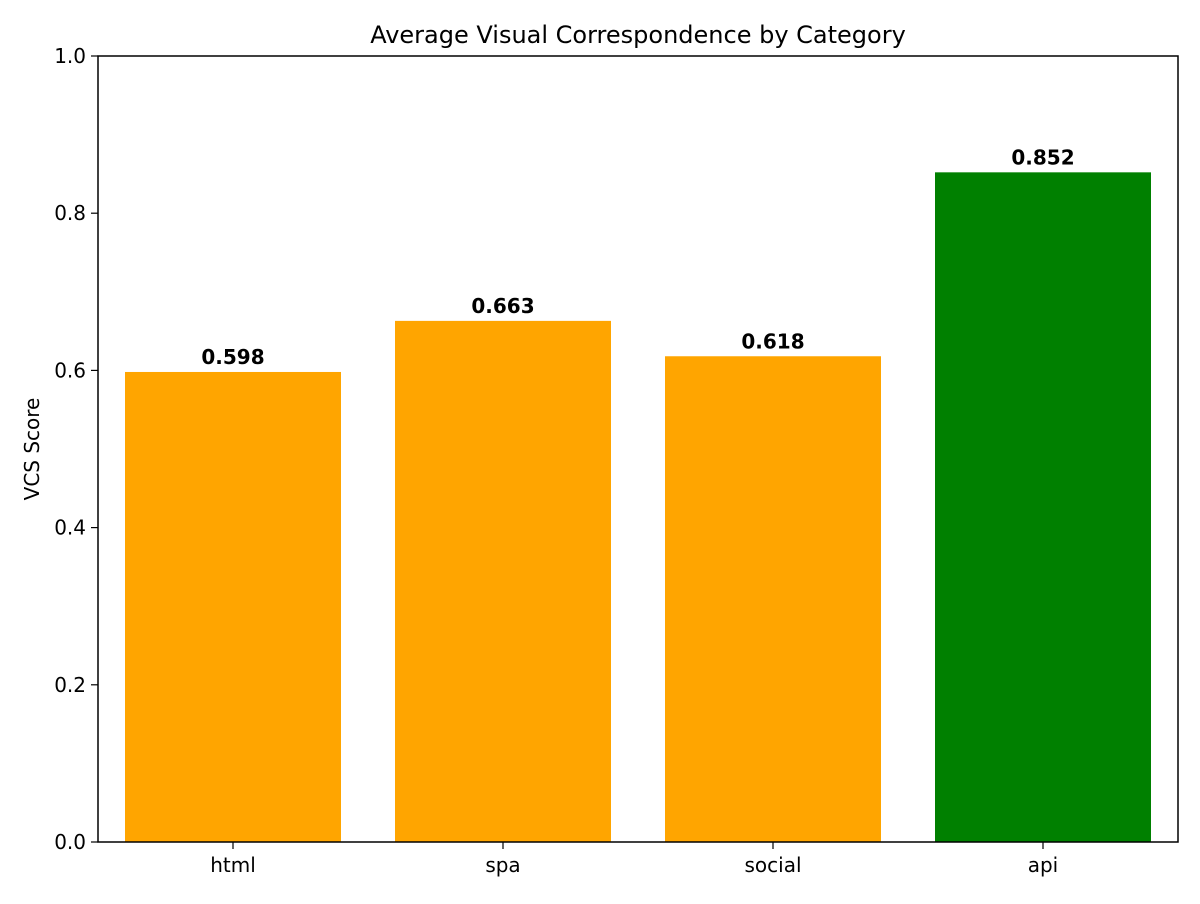 This screenshot has height=904, width=1200. What do you see at coordinates (772, 865) in the screenshot?
I see `x-tick-label-social: social` at bounding box center [772, 865].